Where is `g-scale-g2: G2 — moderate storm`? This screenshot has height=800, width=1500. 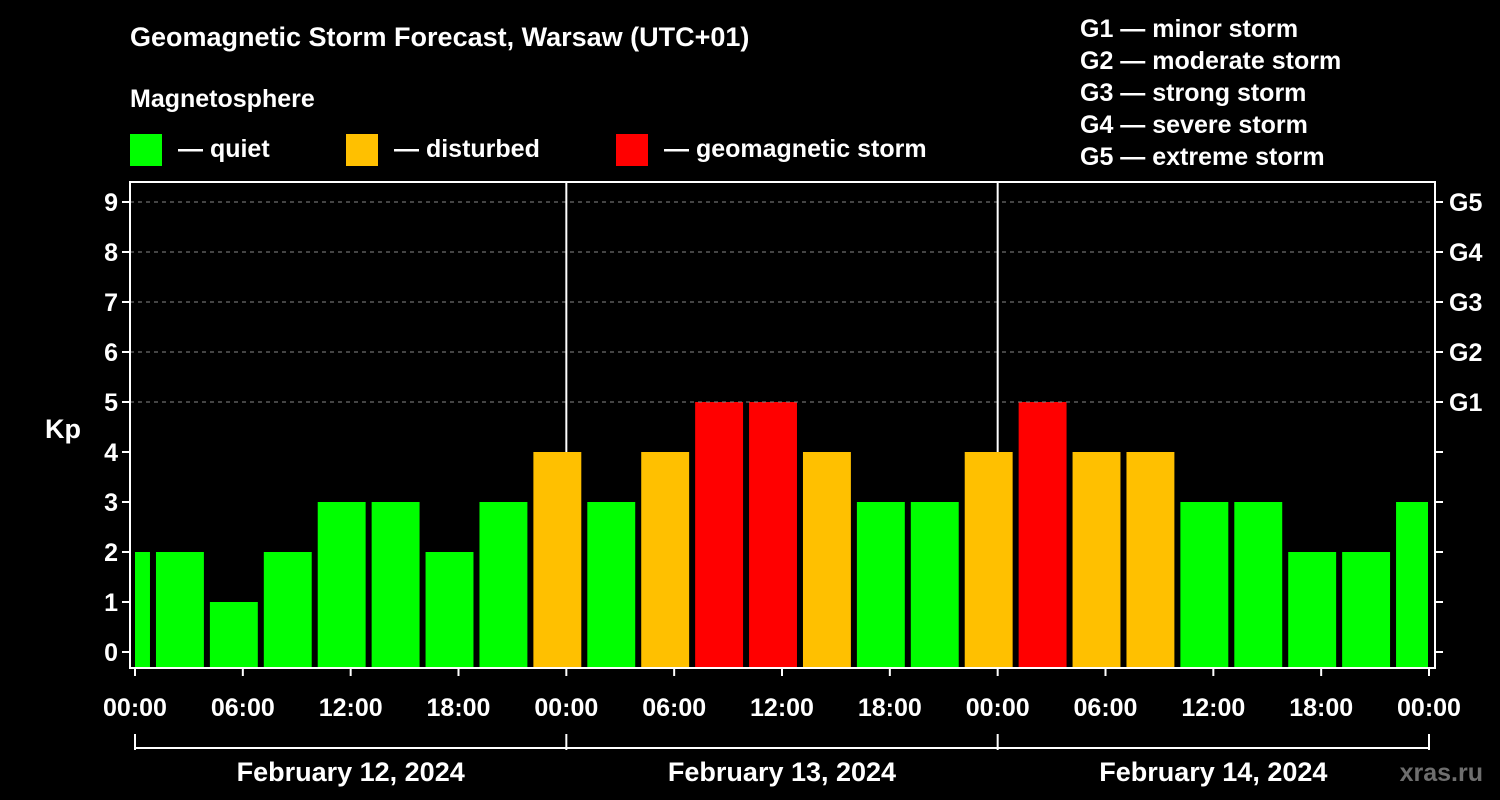 g-scale-g2: G2 — moderate storm is located at coordinates (1211, 61).